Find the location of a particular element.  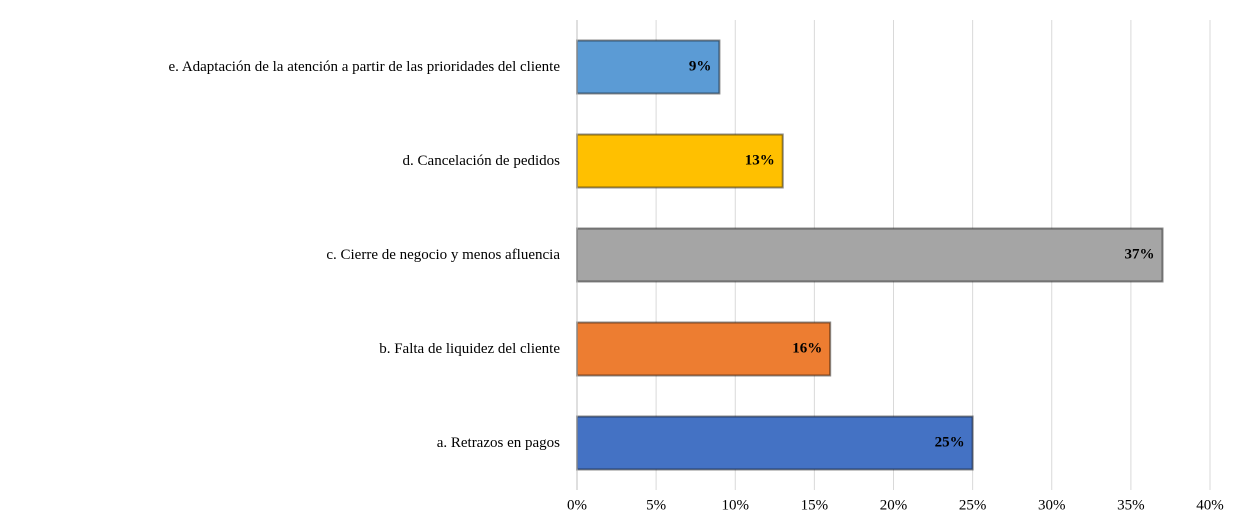

value-label: 16% is located at coordinates (807, 348).